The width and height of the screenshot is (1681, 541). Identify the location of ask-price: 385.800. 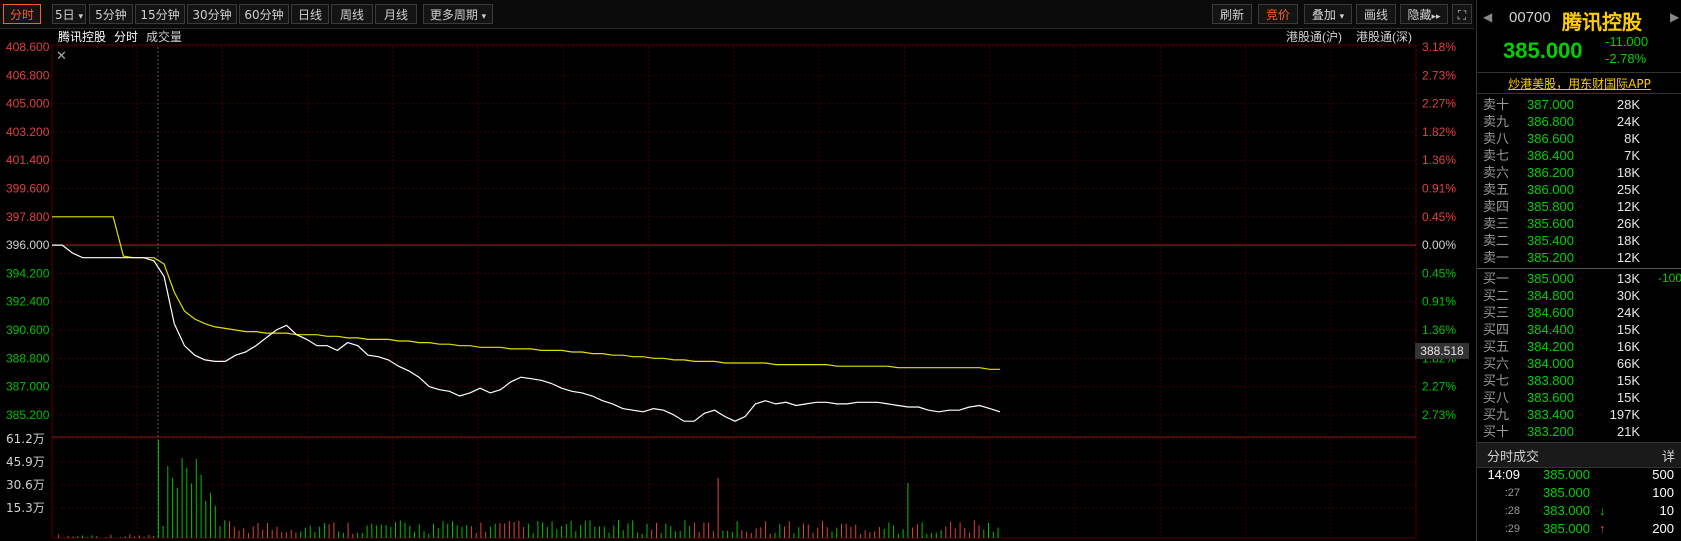
(1550, 206).